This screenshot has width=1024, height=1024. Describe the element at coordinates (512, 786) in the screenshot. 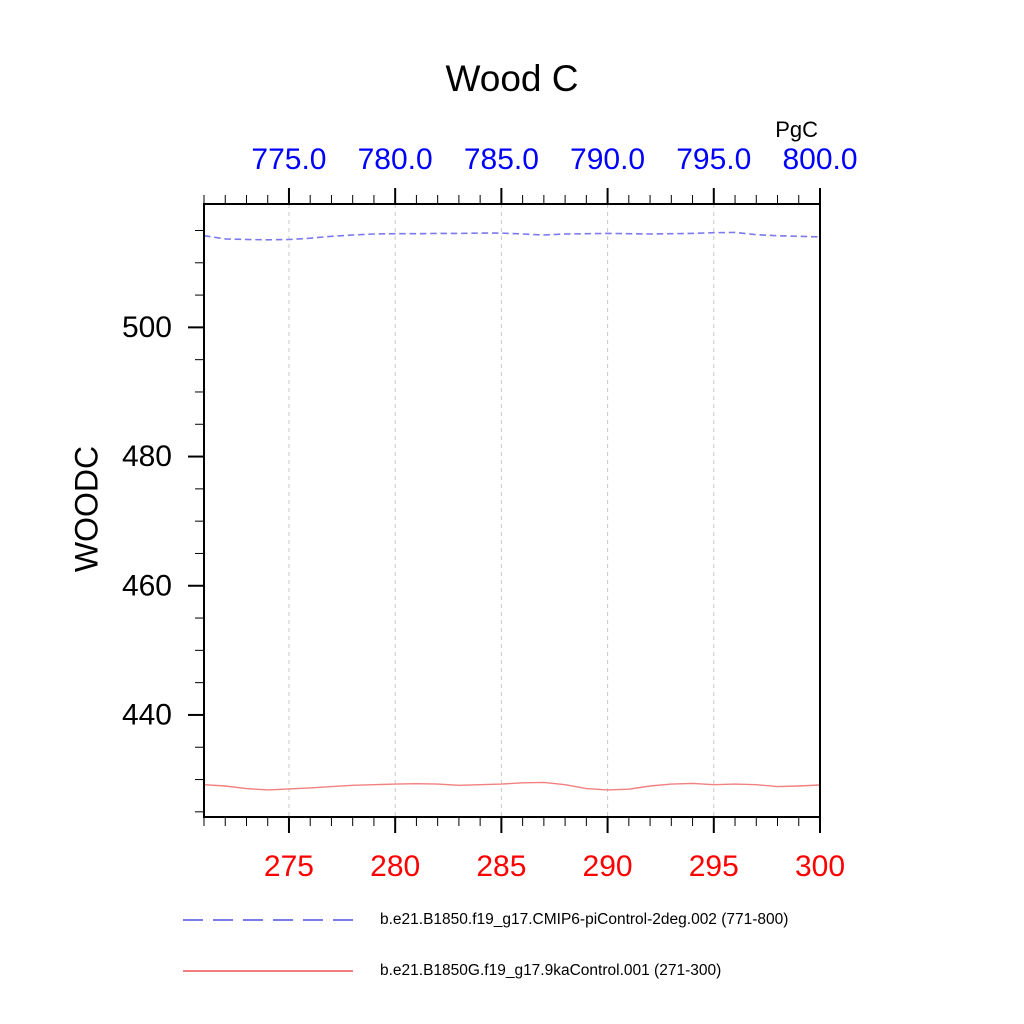

I see `series-line-9kaControl` at that location.